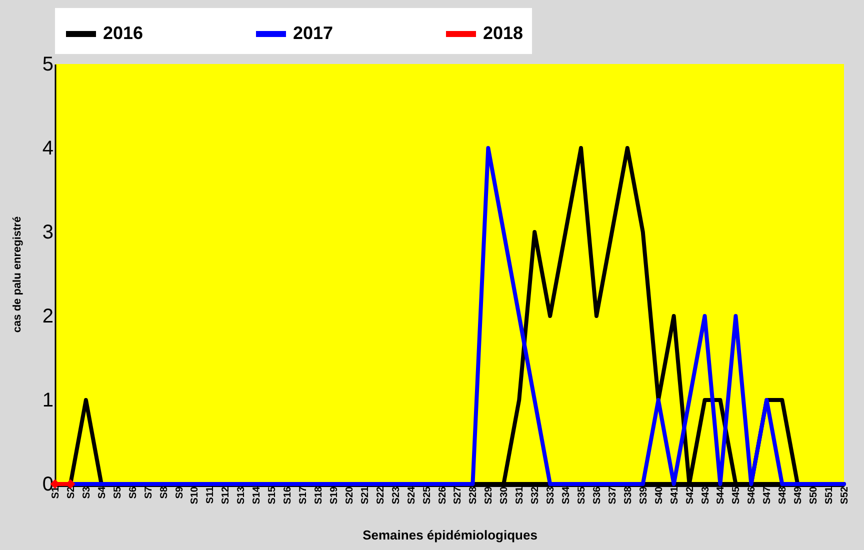  What do you see at coordinates (396, 495) in the screenshot?
I see `x-tick-label: S23` at bounding box center [396, 495].